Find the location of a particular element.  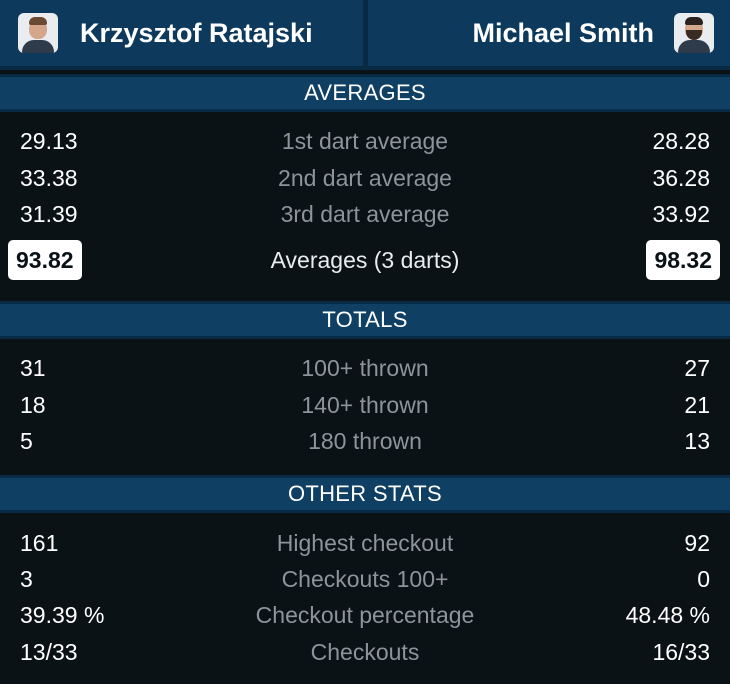

stat-label: Checkout percentage is located at coordinates (365, 615).